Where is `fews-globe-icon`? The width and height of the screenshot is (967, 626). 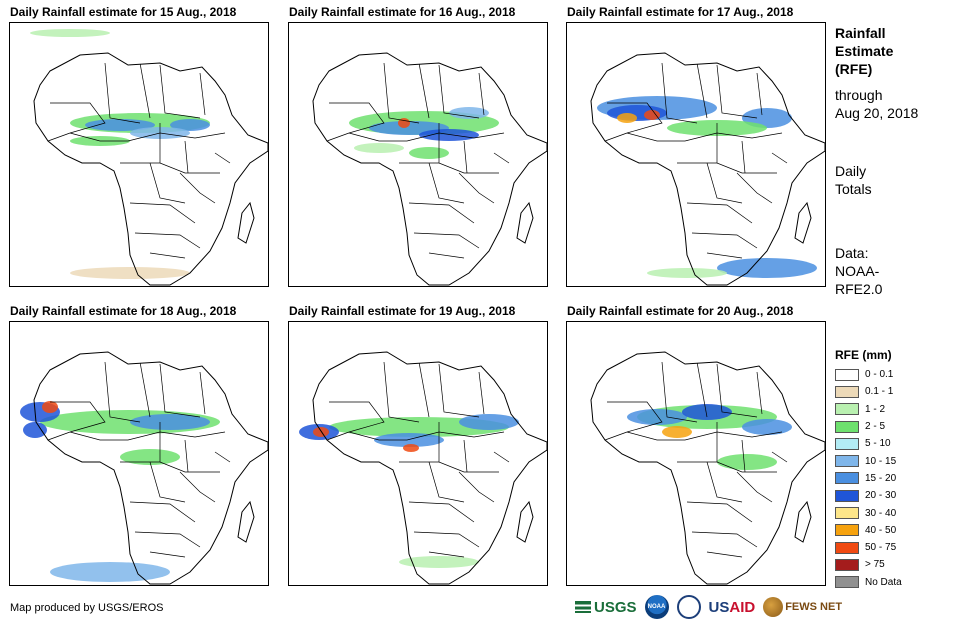 fews-globe-icon is located at coordinates (773, 607).